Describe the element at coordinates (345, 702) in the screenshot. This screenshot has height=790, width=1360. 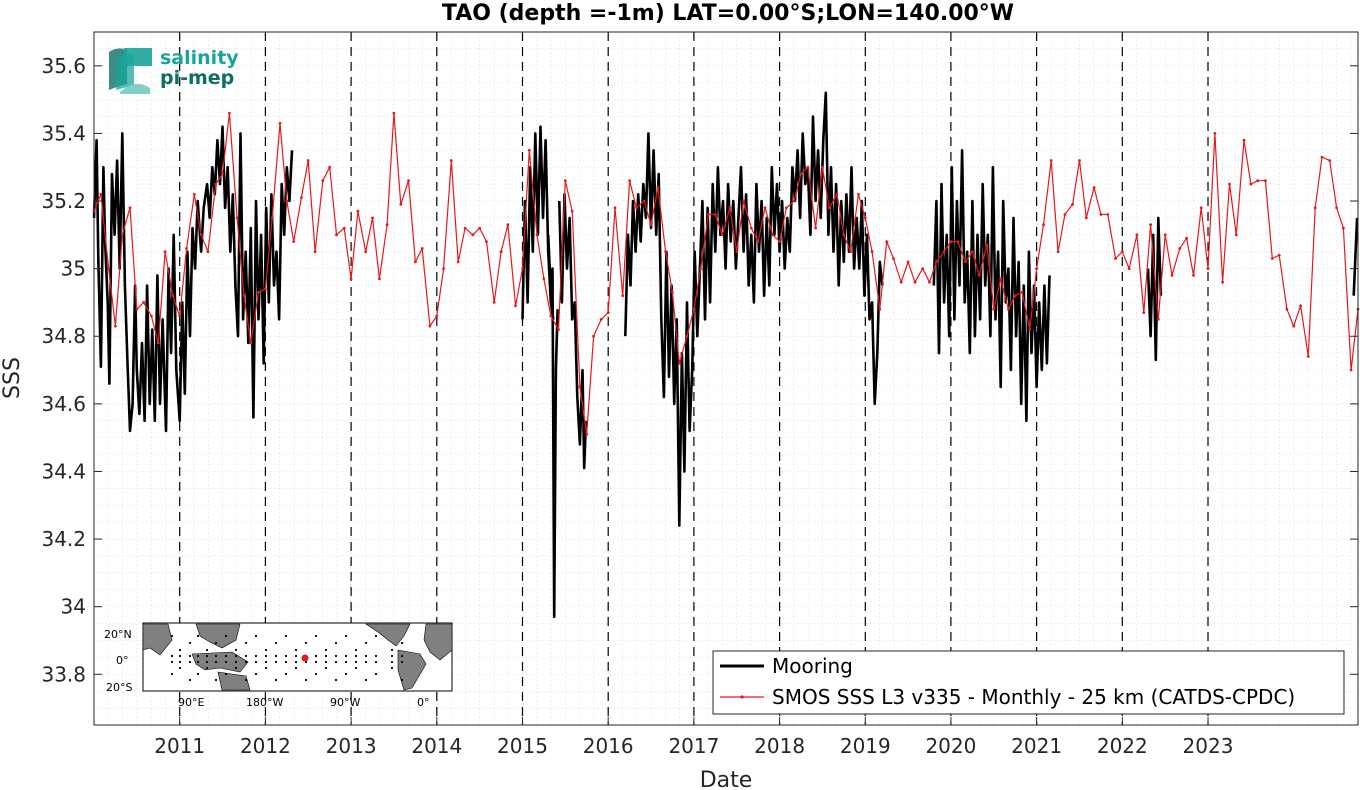
I see `inset-lon-90w: 90°W` at that location.